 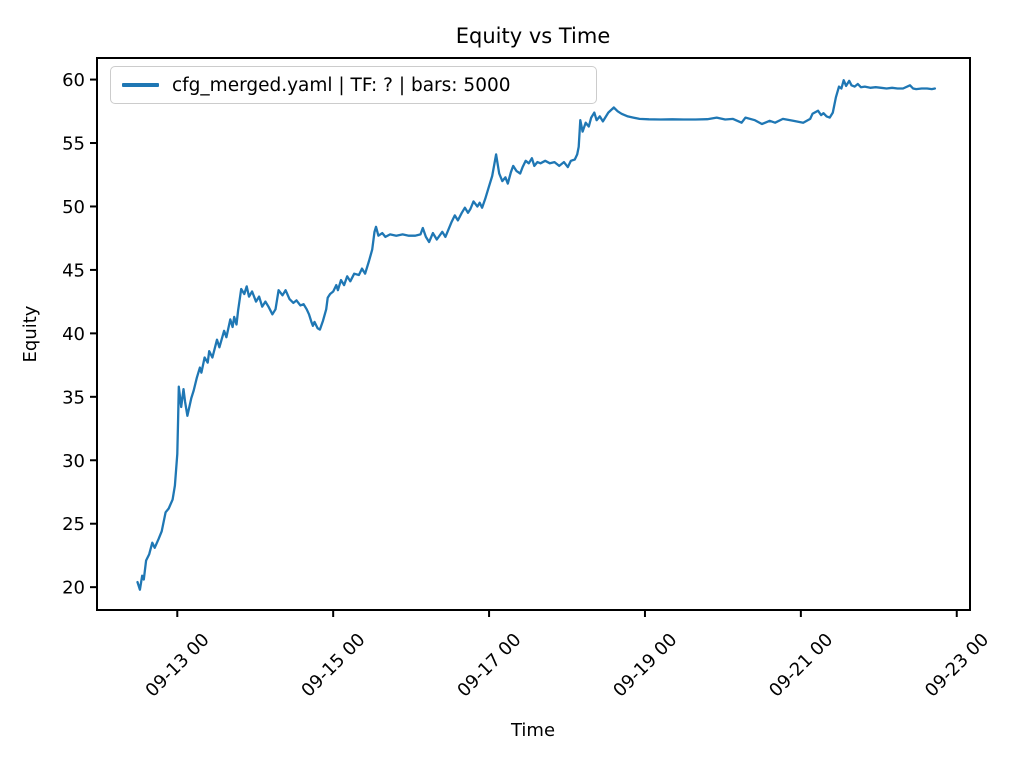 I want to click on y-tick-label: 35, so click(x=73, y=397).